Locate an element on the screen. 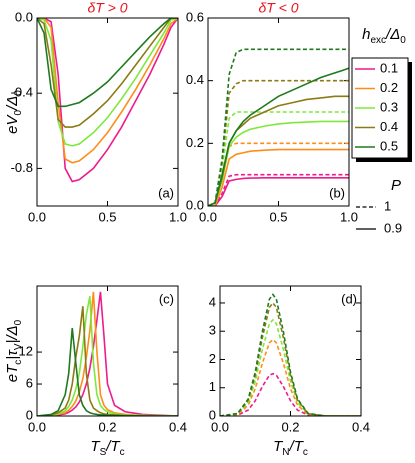 This screenshot has height=463, width=415. legend-label: 0.3 is located at coordinates (389, 106).